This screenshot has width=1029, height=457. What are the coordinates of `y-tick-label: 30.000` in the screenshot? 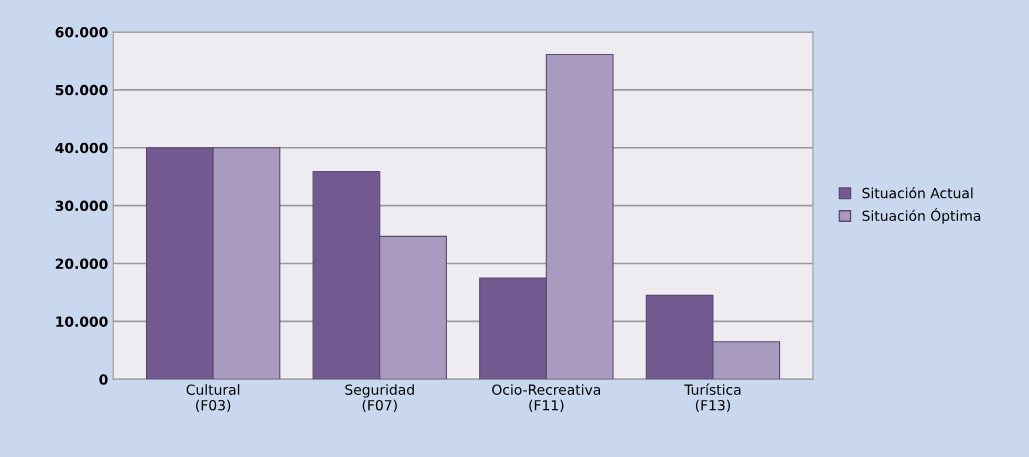 It's located at (81, 206).